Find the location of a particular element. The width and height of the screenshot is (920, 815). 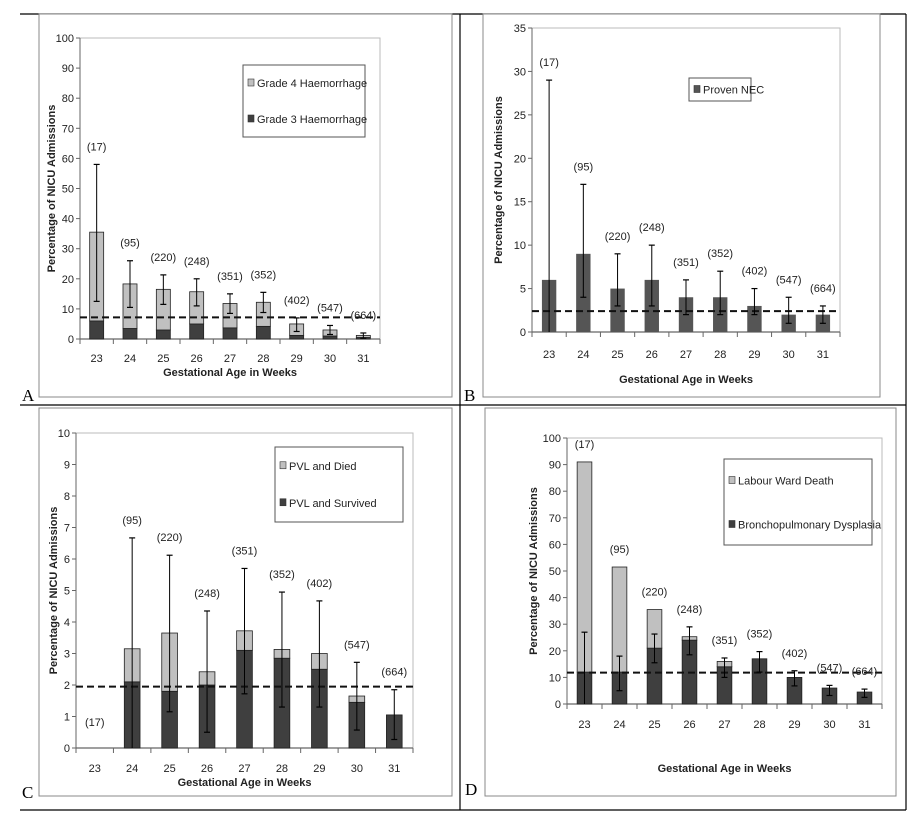

legend-label: Grade 3 Haemorrhage is located at coordinates (312, 120).